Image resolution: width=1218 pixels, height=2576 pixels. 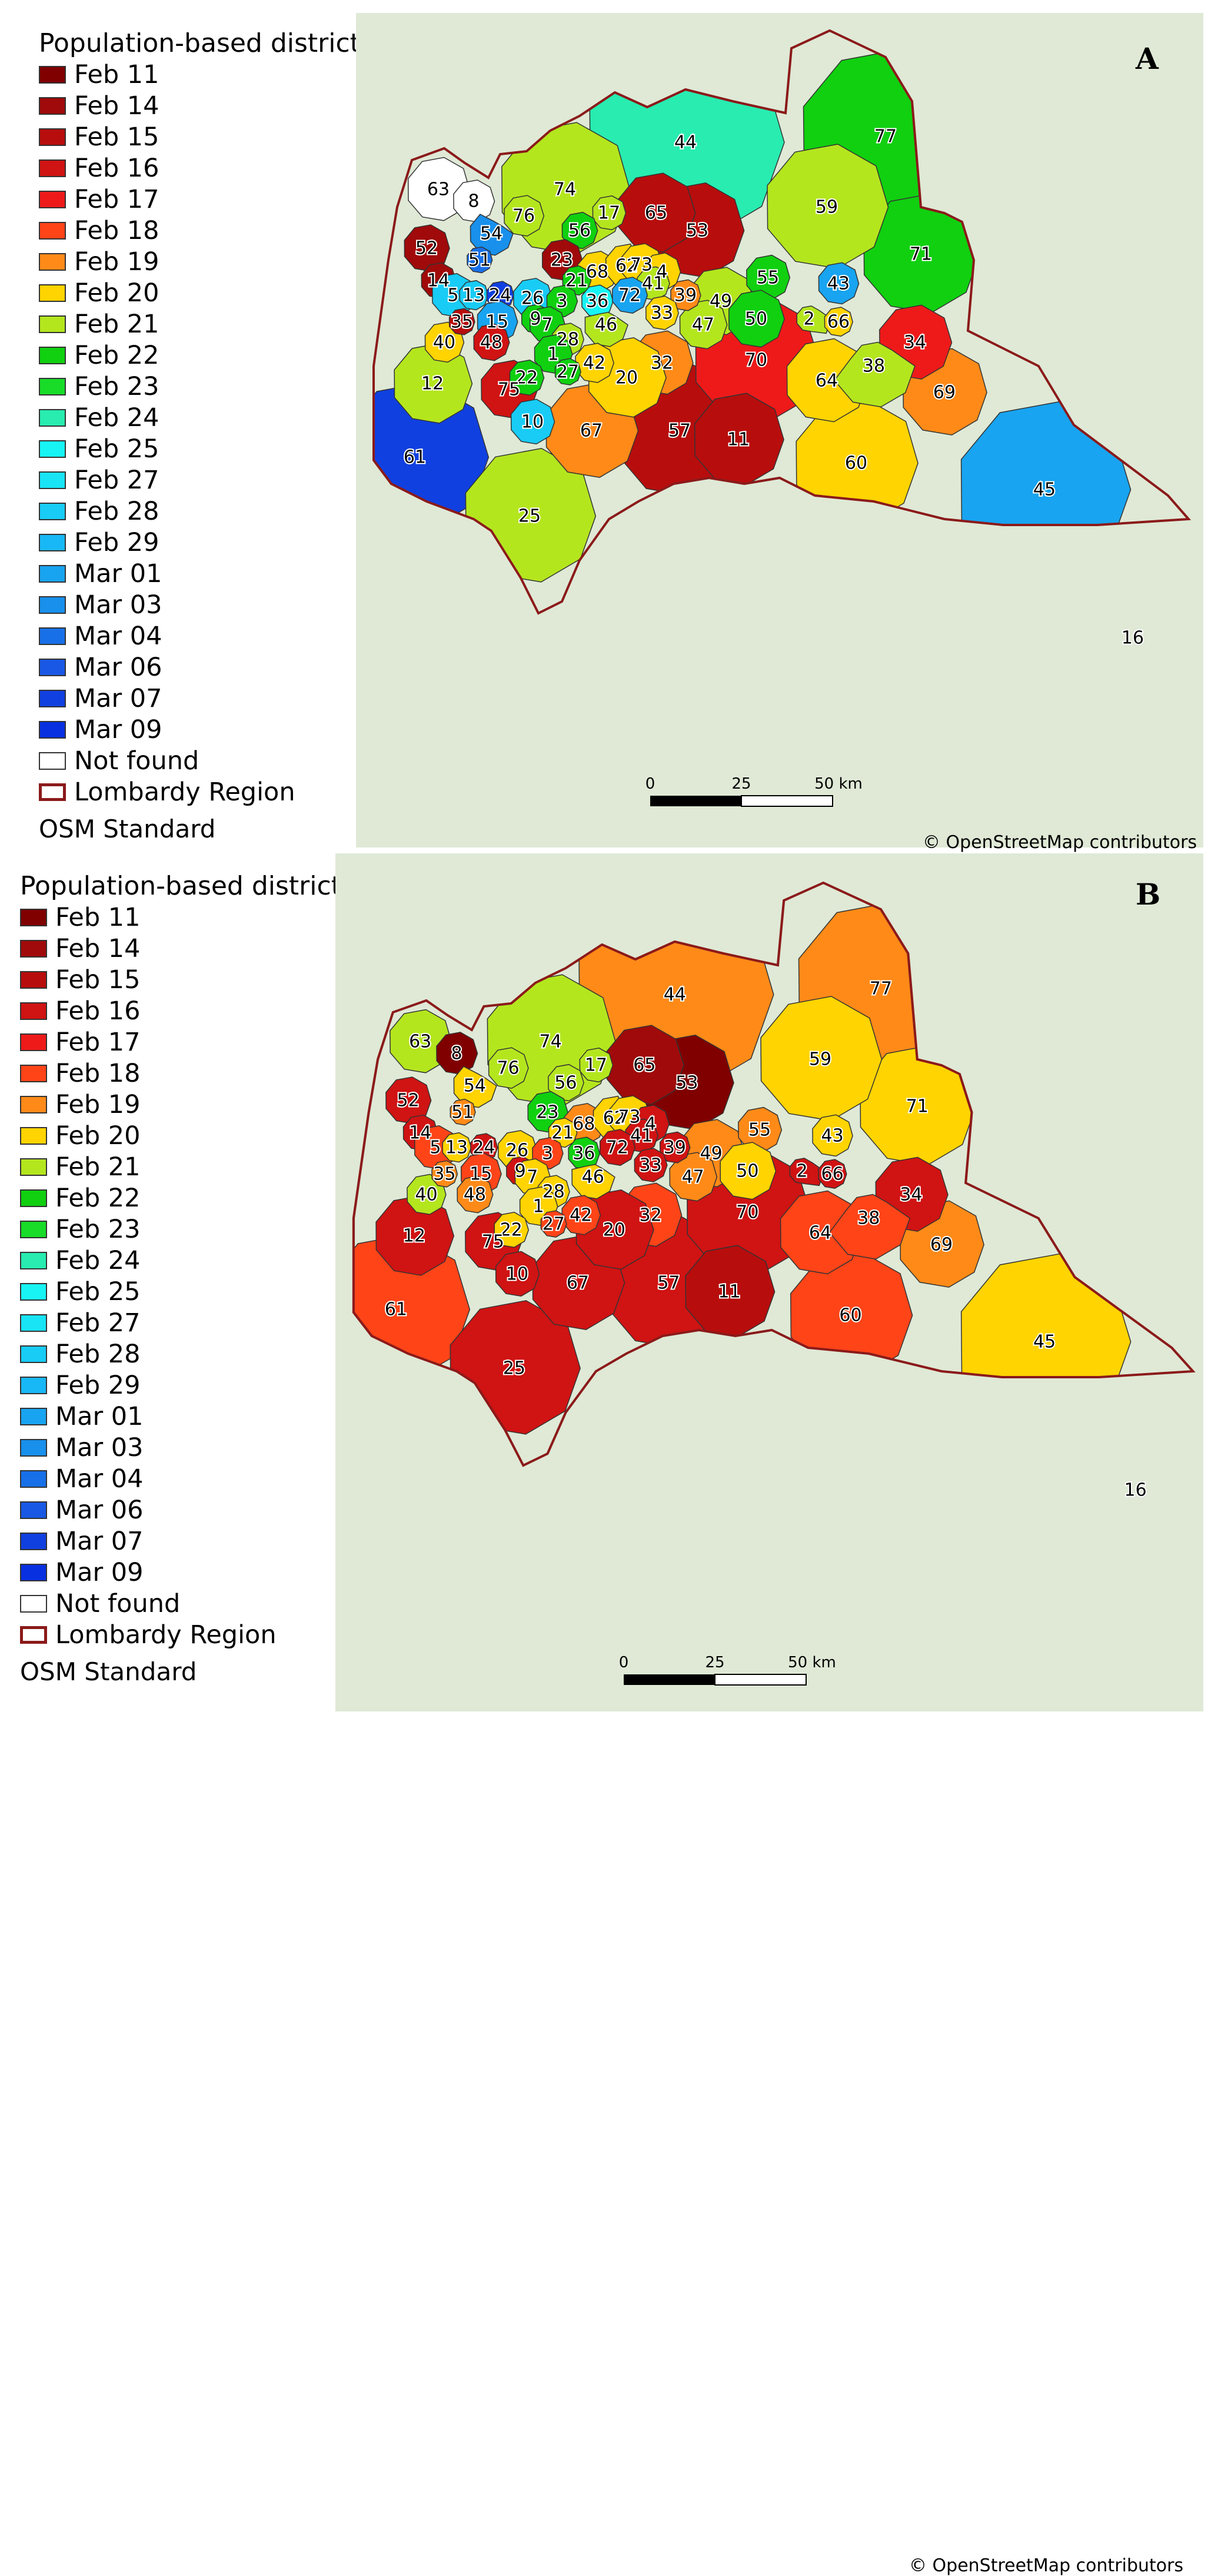 What do you see at coordinates (188, 760) in the screenshot?
I see `legend-item: Not found` at bounding box center [188, 760].